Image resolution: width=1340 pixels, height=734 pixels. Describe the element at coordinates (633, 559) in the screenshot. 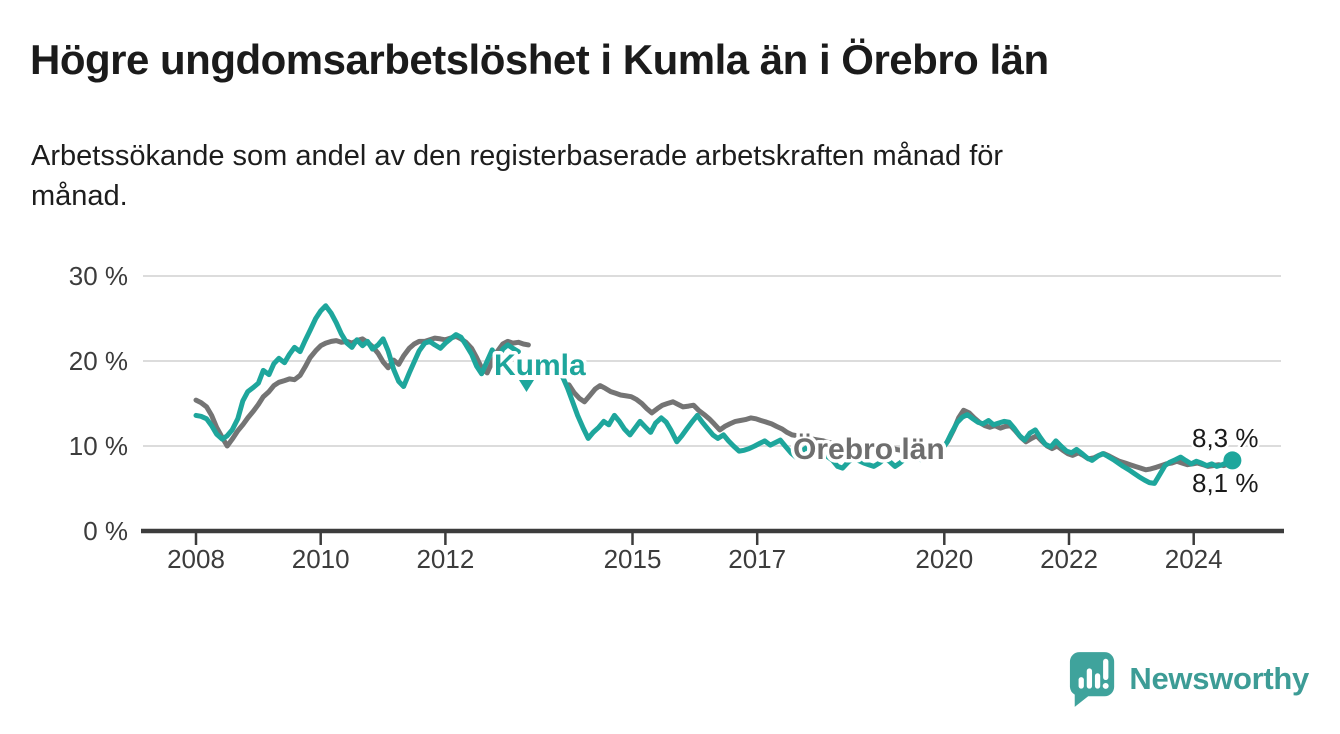

I see `x-tick-label-2015: 2015` at that location.